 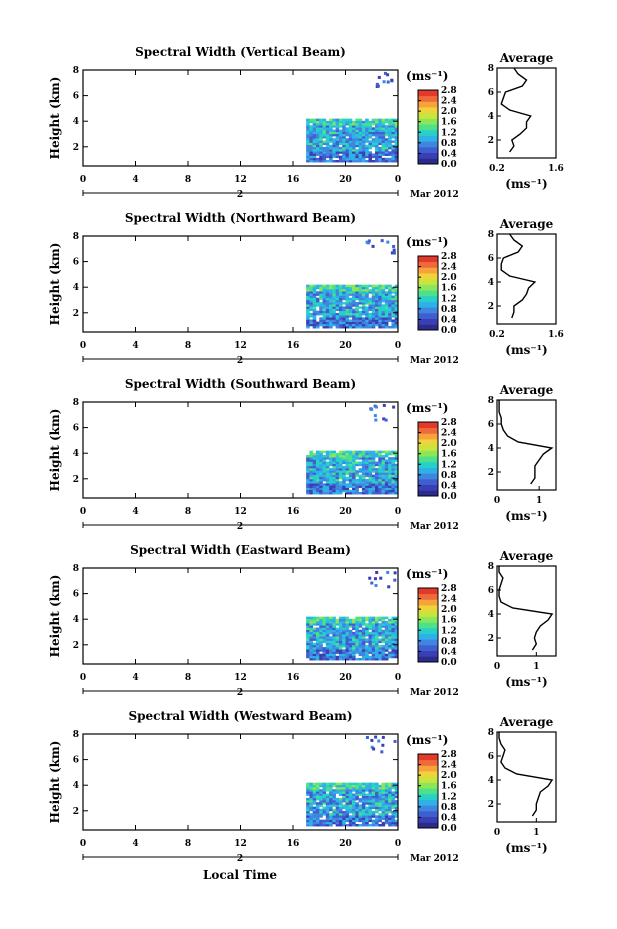 I want to click on x-tick-label: 16, so click(x=293, y=844).